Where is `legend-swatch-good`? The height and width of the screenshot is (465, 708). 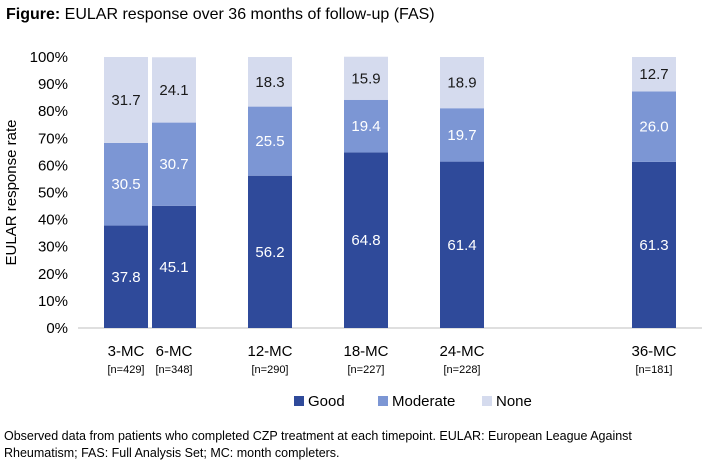 legend-swatch-good is located at coordinates (299, 401).